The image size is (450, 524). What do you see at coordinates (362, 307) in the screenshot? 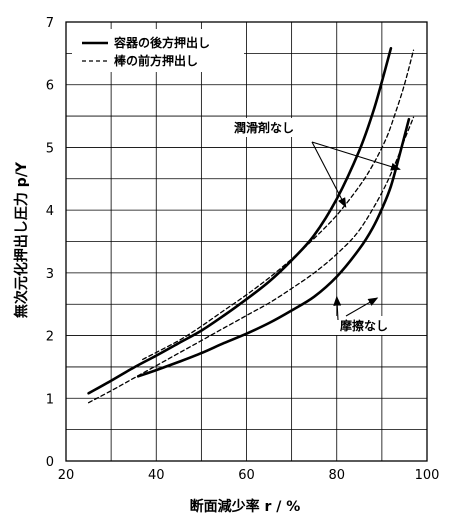
I see `annotation-arrow-friction-dashed` at bounding box center [362, 307].